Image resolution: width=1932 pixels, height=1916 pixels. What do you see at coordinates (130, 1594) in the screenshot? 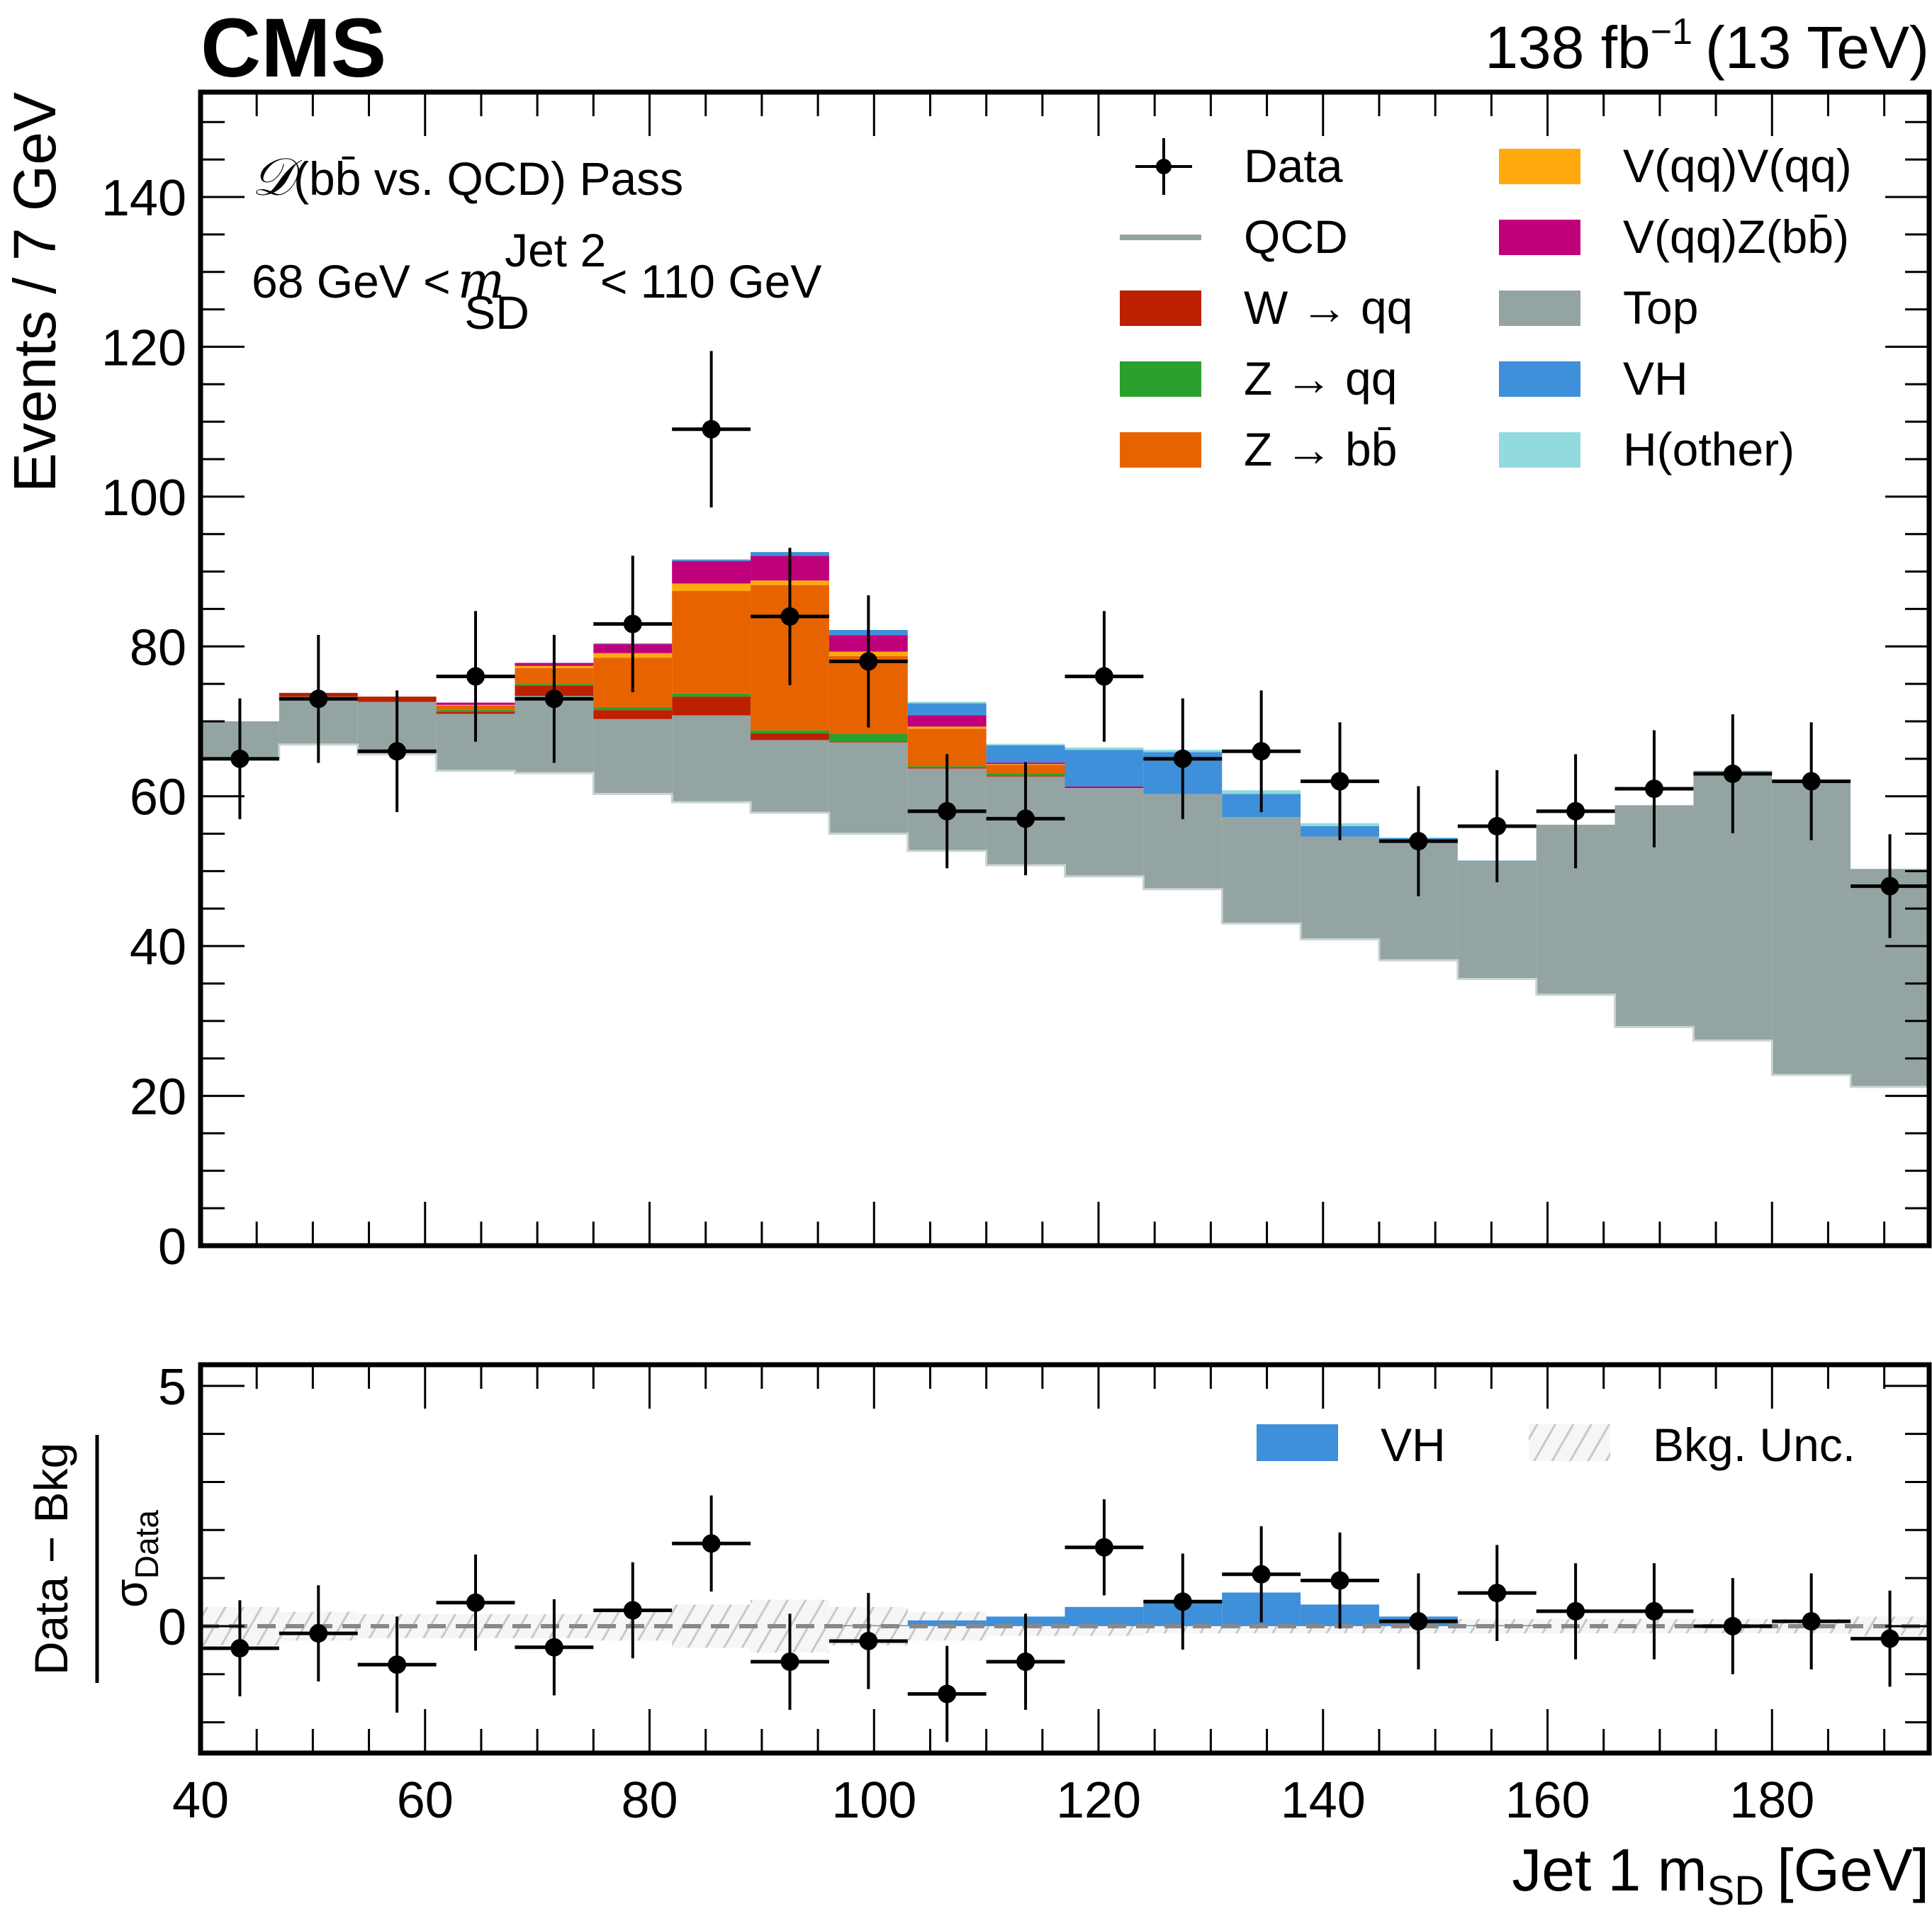
I see `sigma-symbol: σ` at bounding box center [130, 1594].